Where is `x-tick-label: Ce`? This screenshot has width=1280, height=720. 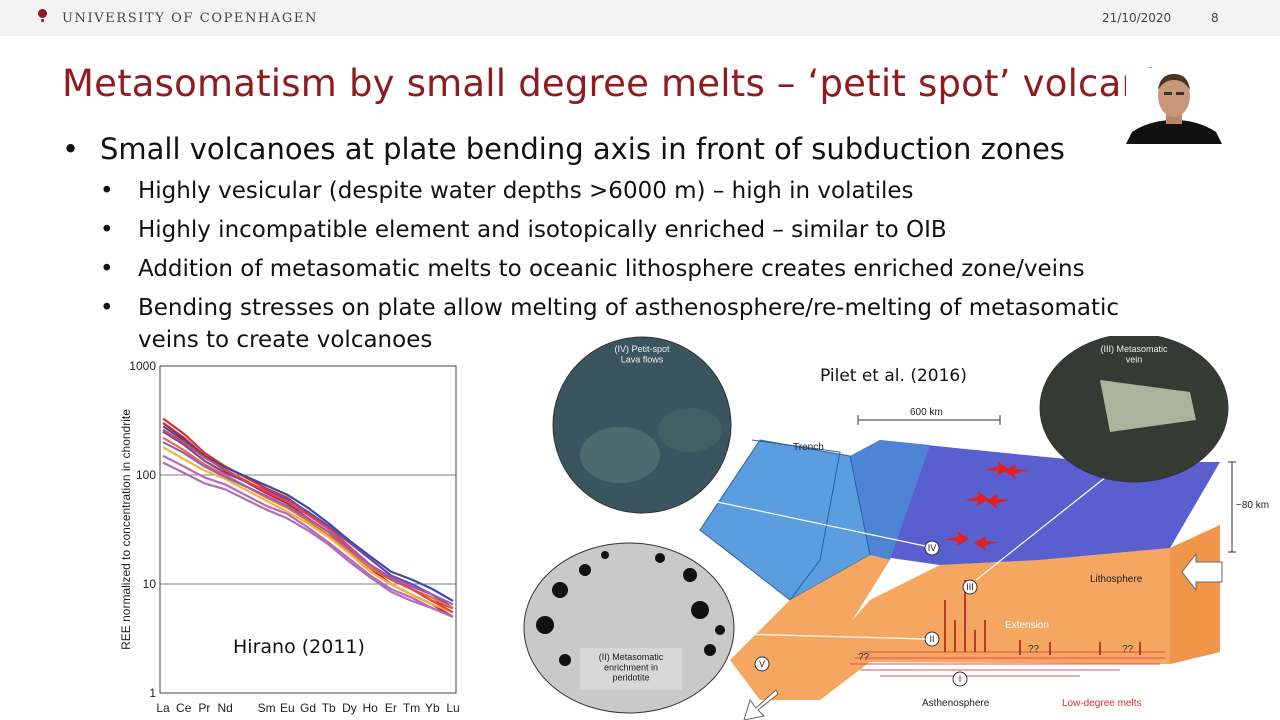
x-tick-label: Ce is located at coordinates (184, 708).